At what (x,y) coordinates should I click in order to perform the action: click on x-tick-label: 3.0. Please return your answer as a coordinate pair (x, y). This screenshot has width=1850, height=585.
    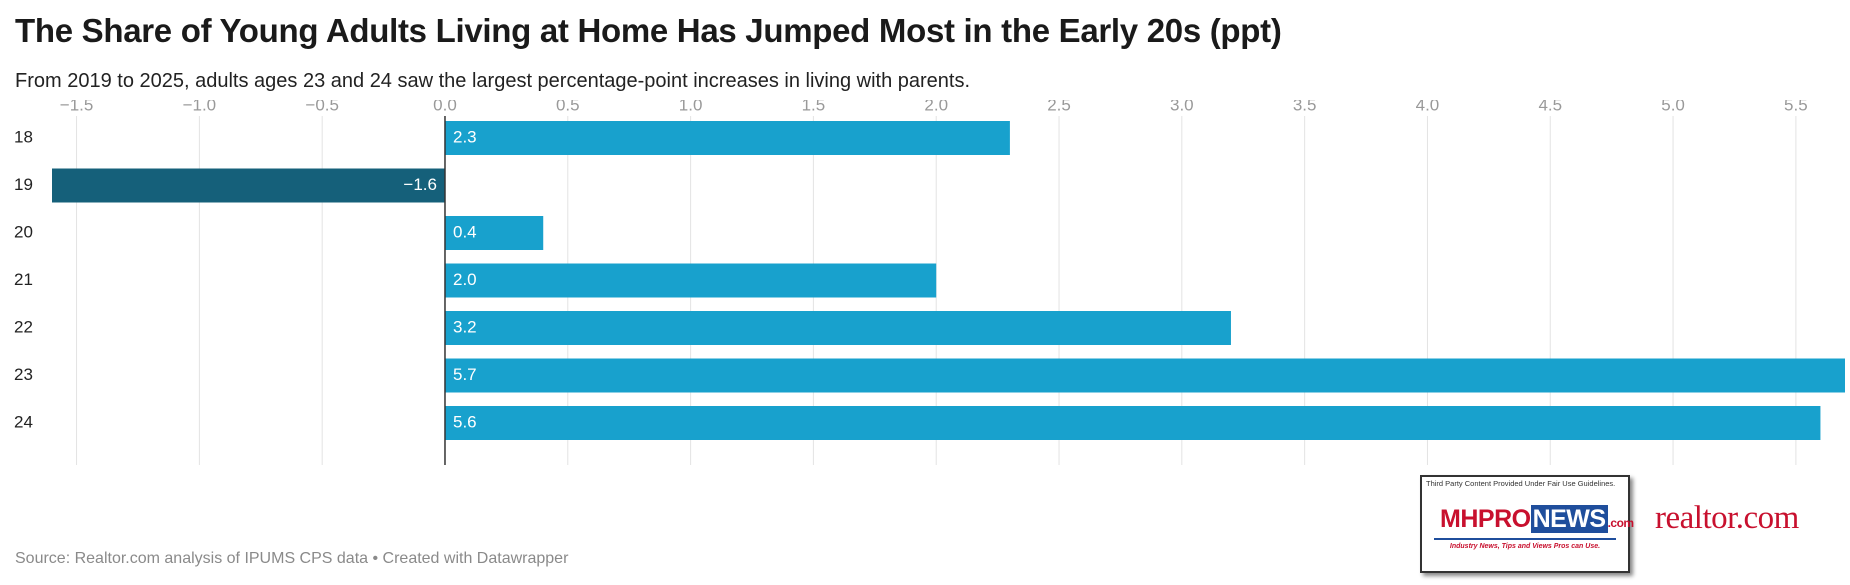
    Looking at the image, I should click on (1182, 107).